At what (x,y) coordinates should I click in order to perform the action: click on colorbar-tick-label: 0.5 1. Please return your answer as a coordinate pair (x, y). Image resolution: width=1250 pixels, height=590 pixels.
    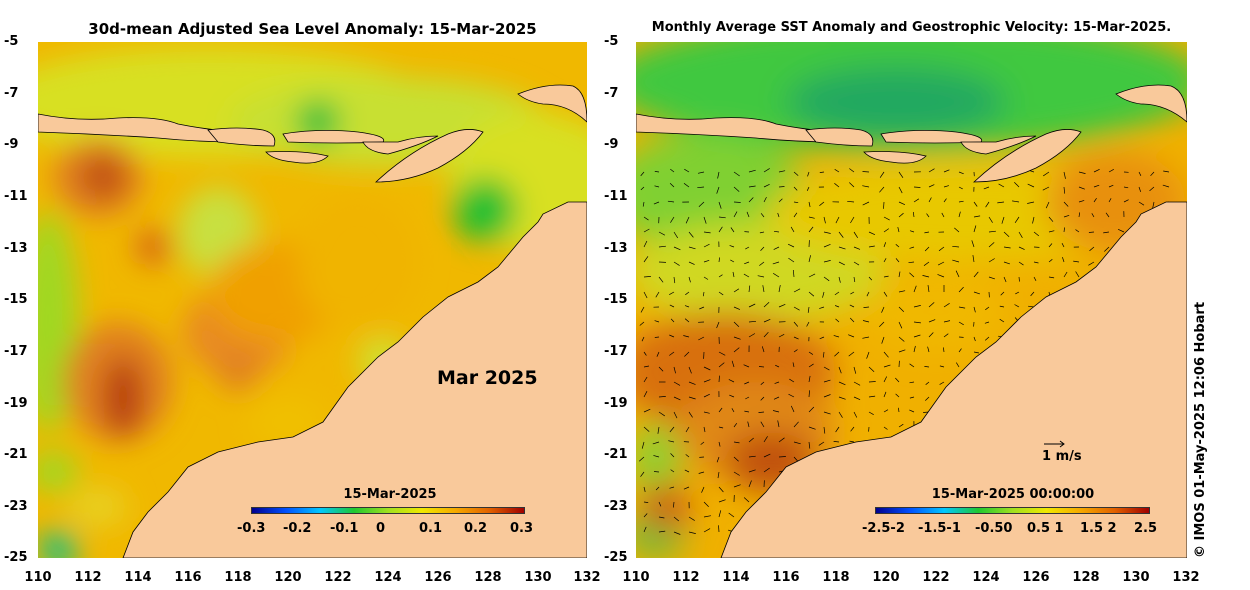
    Looking at the image, I should click on (1045, 528).